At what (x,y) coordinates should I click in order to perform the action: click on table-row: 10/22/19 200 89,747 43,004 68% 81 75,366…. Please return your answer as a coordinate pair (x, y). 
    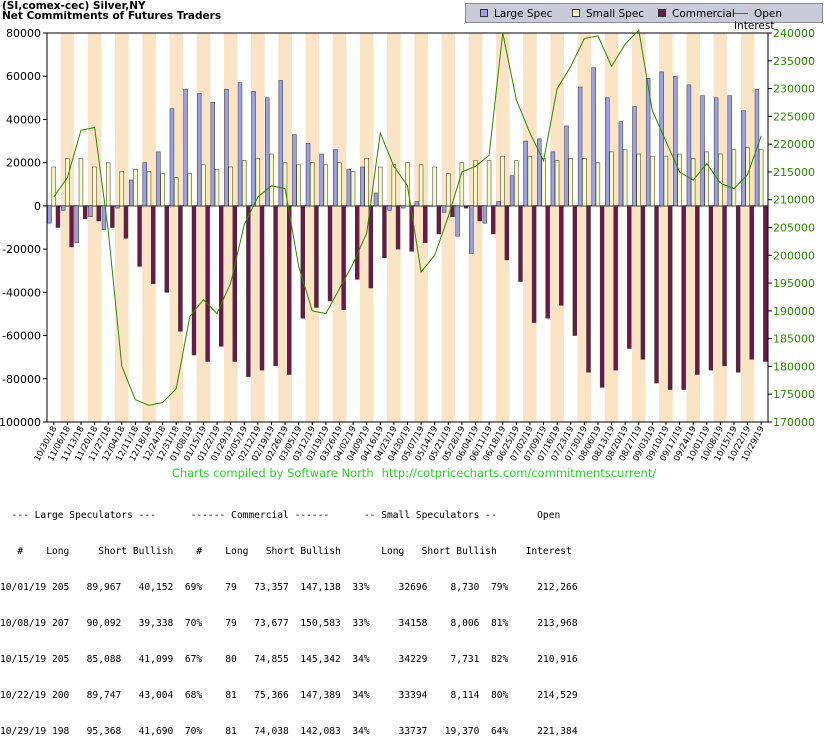
    Looking at the image, I should click on (289, 695).